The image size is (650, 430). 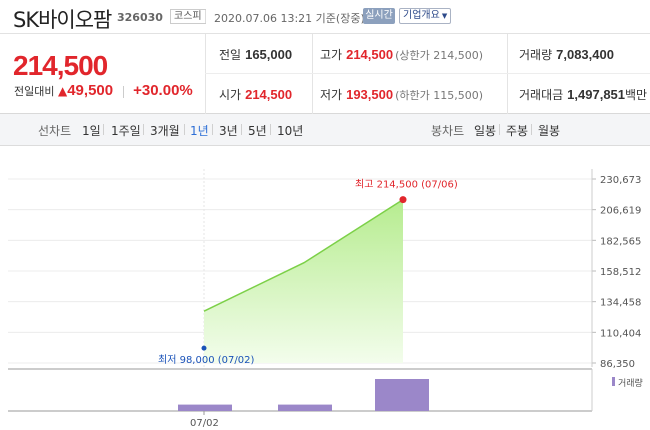 What do you see at coordinates (439, 95) in the screenshot?
I see `lower-limit: (하한가 115,500)` at bounding box center [439, 95].